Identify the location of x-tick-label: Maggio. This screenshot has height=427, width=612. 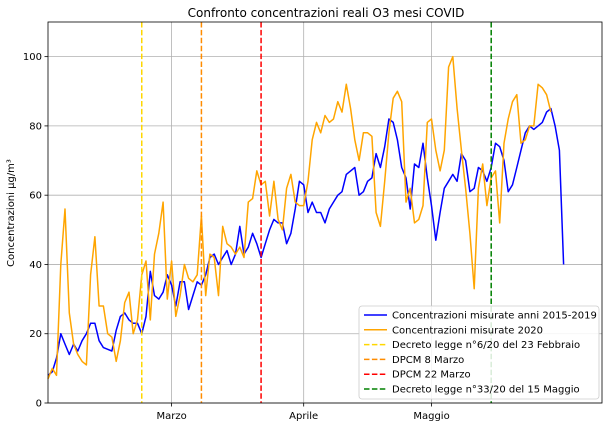
(431, 416).